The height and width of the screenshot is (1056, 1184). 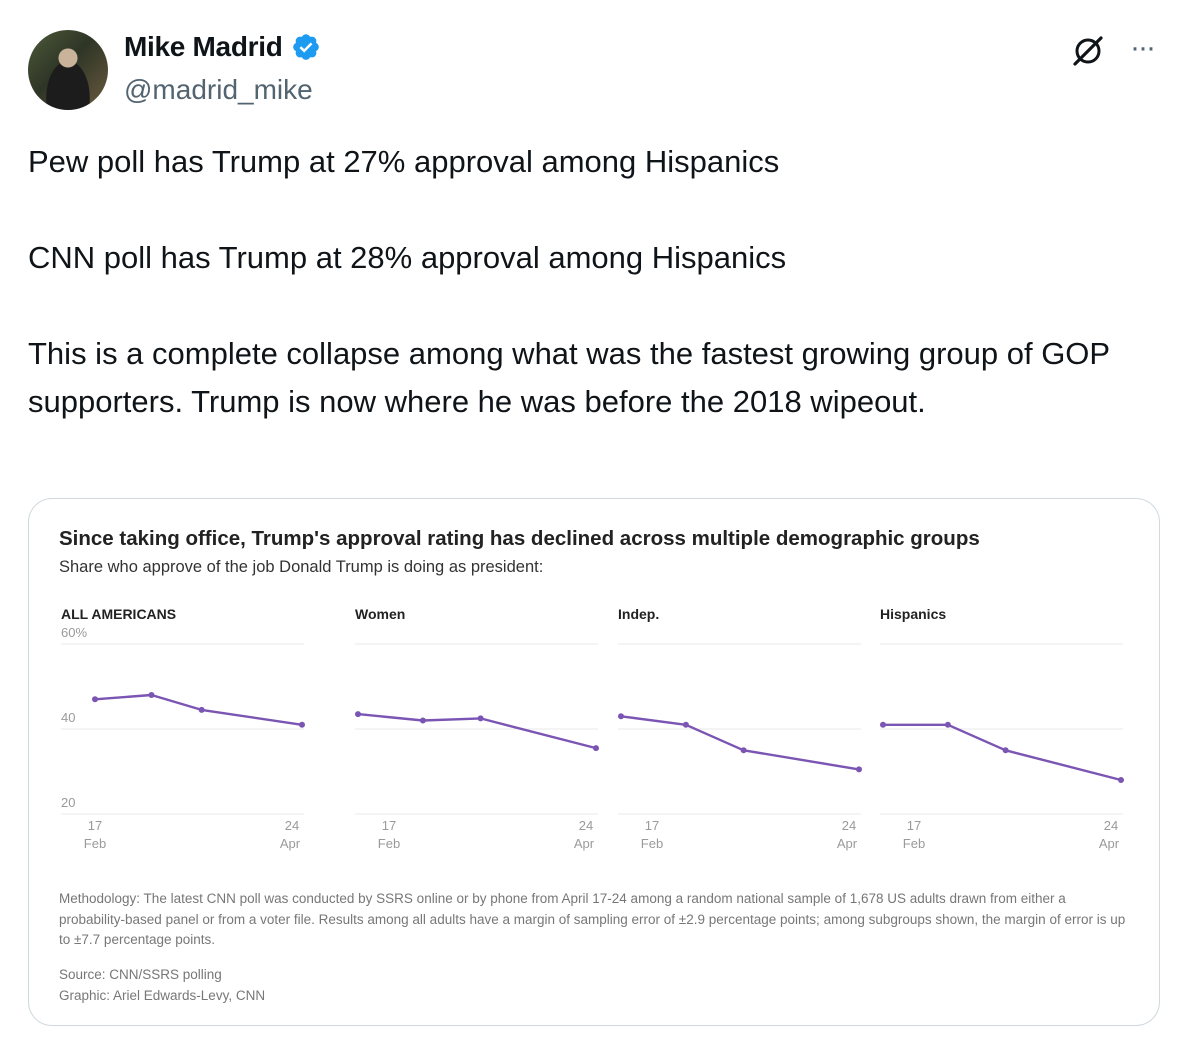 What do you see at coordinates (305, 47) in the screenshot?
I see `verified-badge-icon` at bounding box center [305, 47].